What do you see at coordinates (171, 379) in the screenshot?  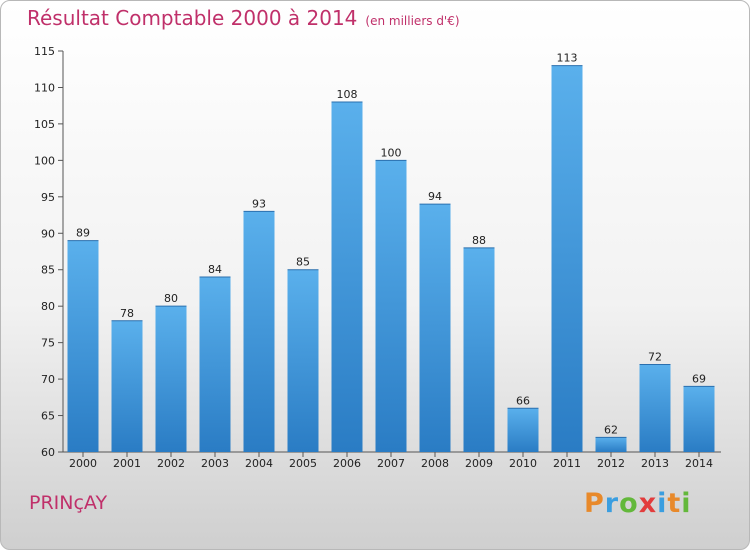 I see `bar-2002` at bounding box center [171, 379].